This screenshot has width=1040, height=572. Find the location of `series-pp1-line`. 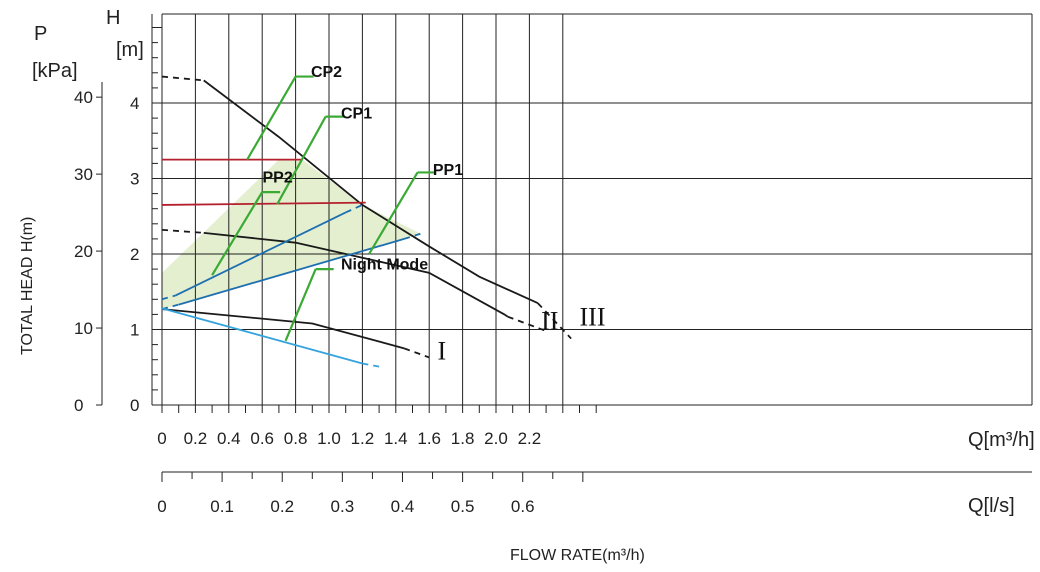

series-pp1-line is located at coordinates (291, 272).